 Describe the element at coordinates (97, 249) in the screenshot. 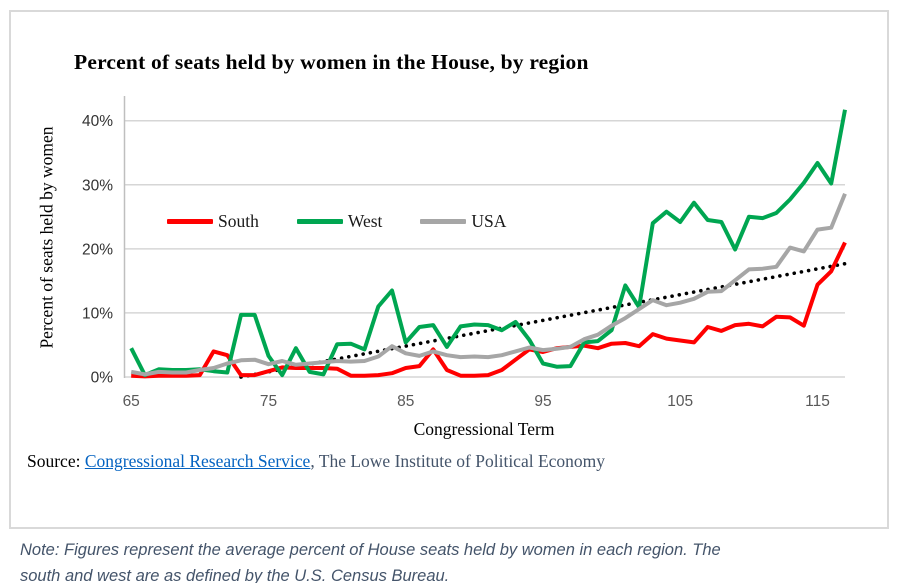

I see `y-tick-label-20%: 20%` at that location.